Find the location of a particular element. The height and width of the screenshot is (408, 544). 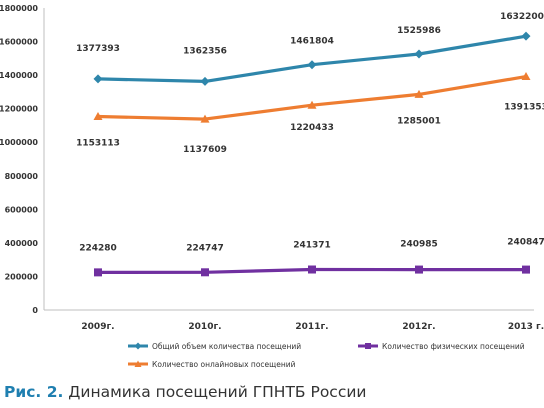

data-label-physical: 240985 is located at coordinates (419, 245).